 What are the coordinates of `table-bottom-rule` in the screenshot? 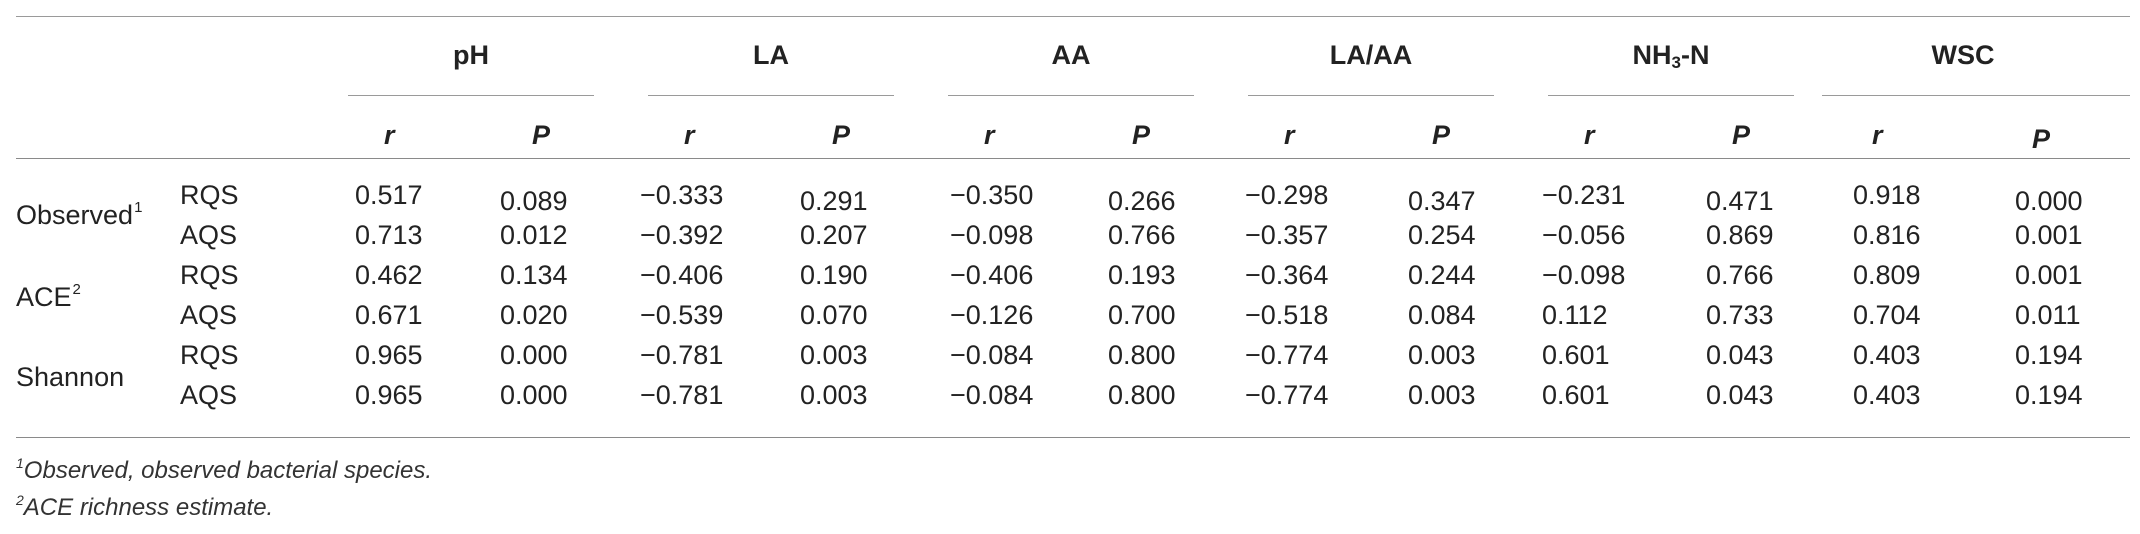 It's located at (1073, 437).